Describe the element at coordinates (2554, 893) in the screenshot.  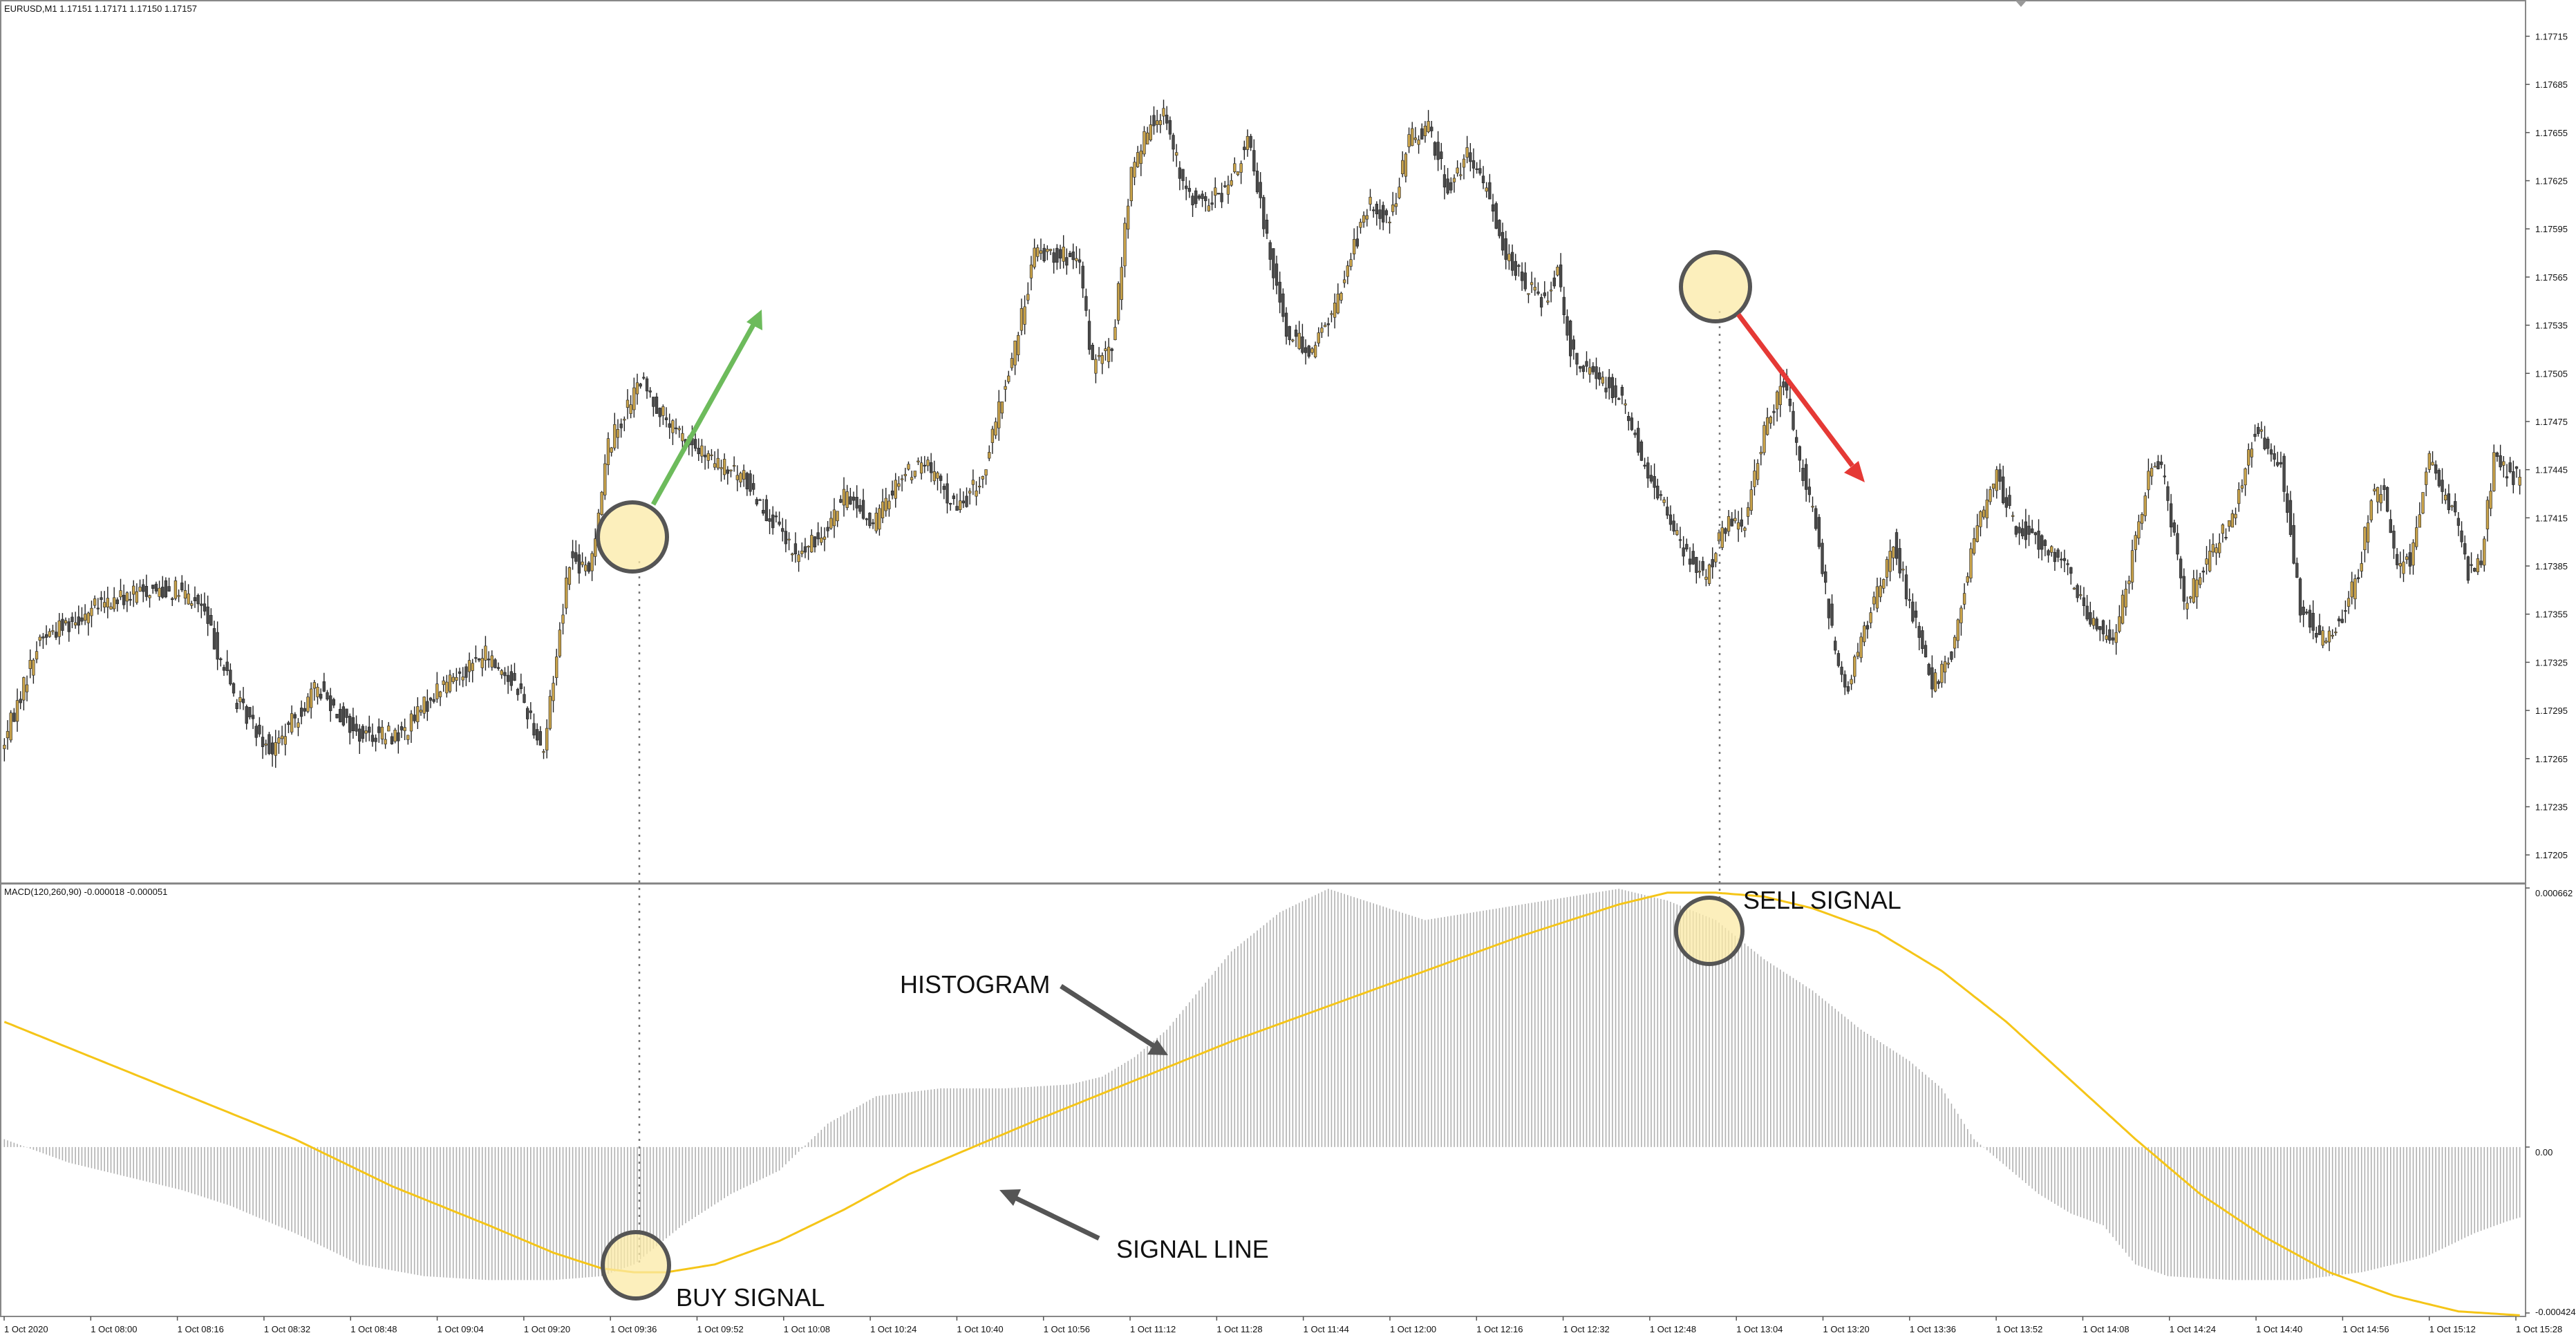
I see `macd-tick-label: 0.000662` at that location.